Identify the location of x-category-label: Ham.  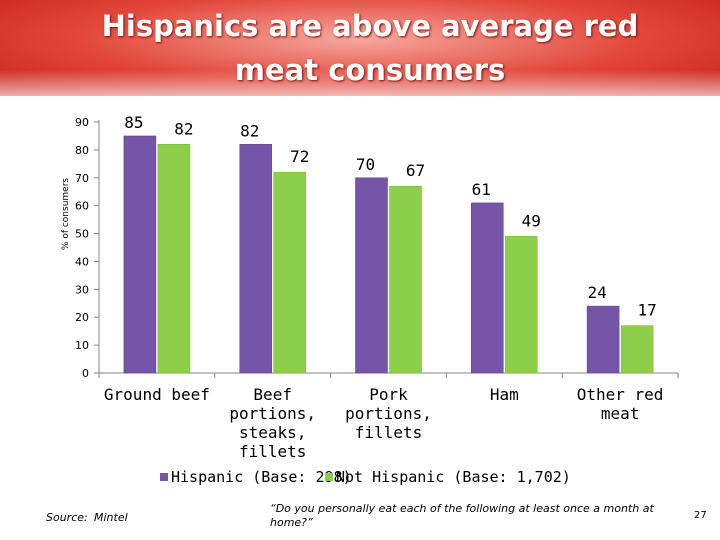
(504, 394).